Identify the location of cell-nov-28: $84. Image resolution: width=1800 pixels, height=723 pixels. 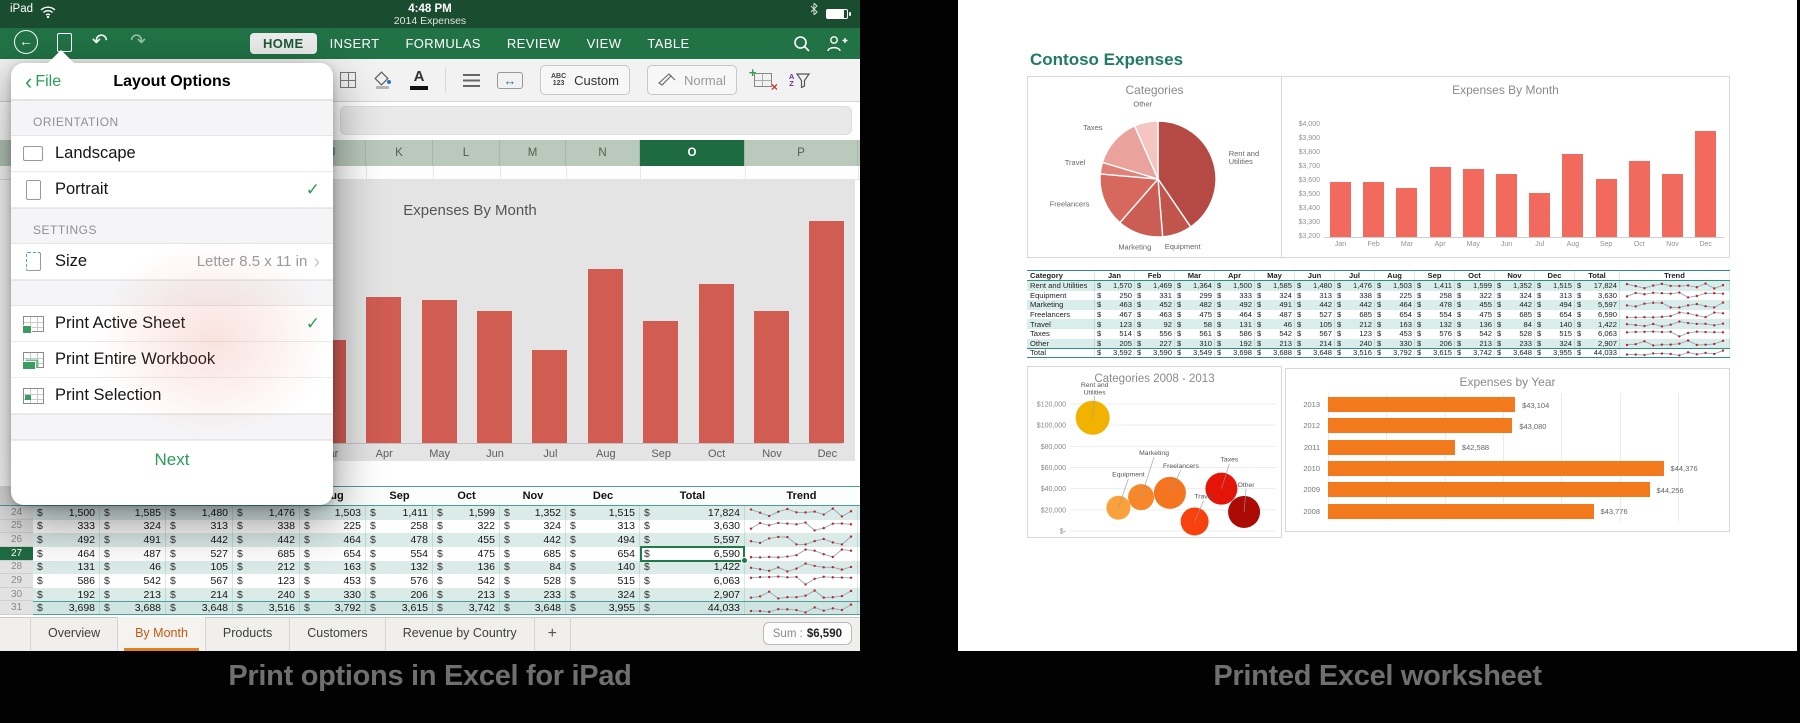
(533, 567).